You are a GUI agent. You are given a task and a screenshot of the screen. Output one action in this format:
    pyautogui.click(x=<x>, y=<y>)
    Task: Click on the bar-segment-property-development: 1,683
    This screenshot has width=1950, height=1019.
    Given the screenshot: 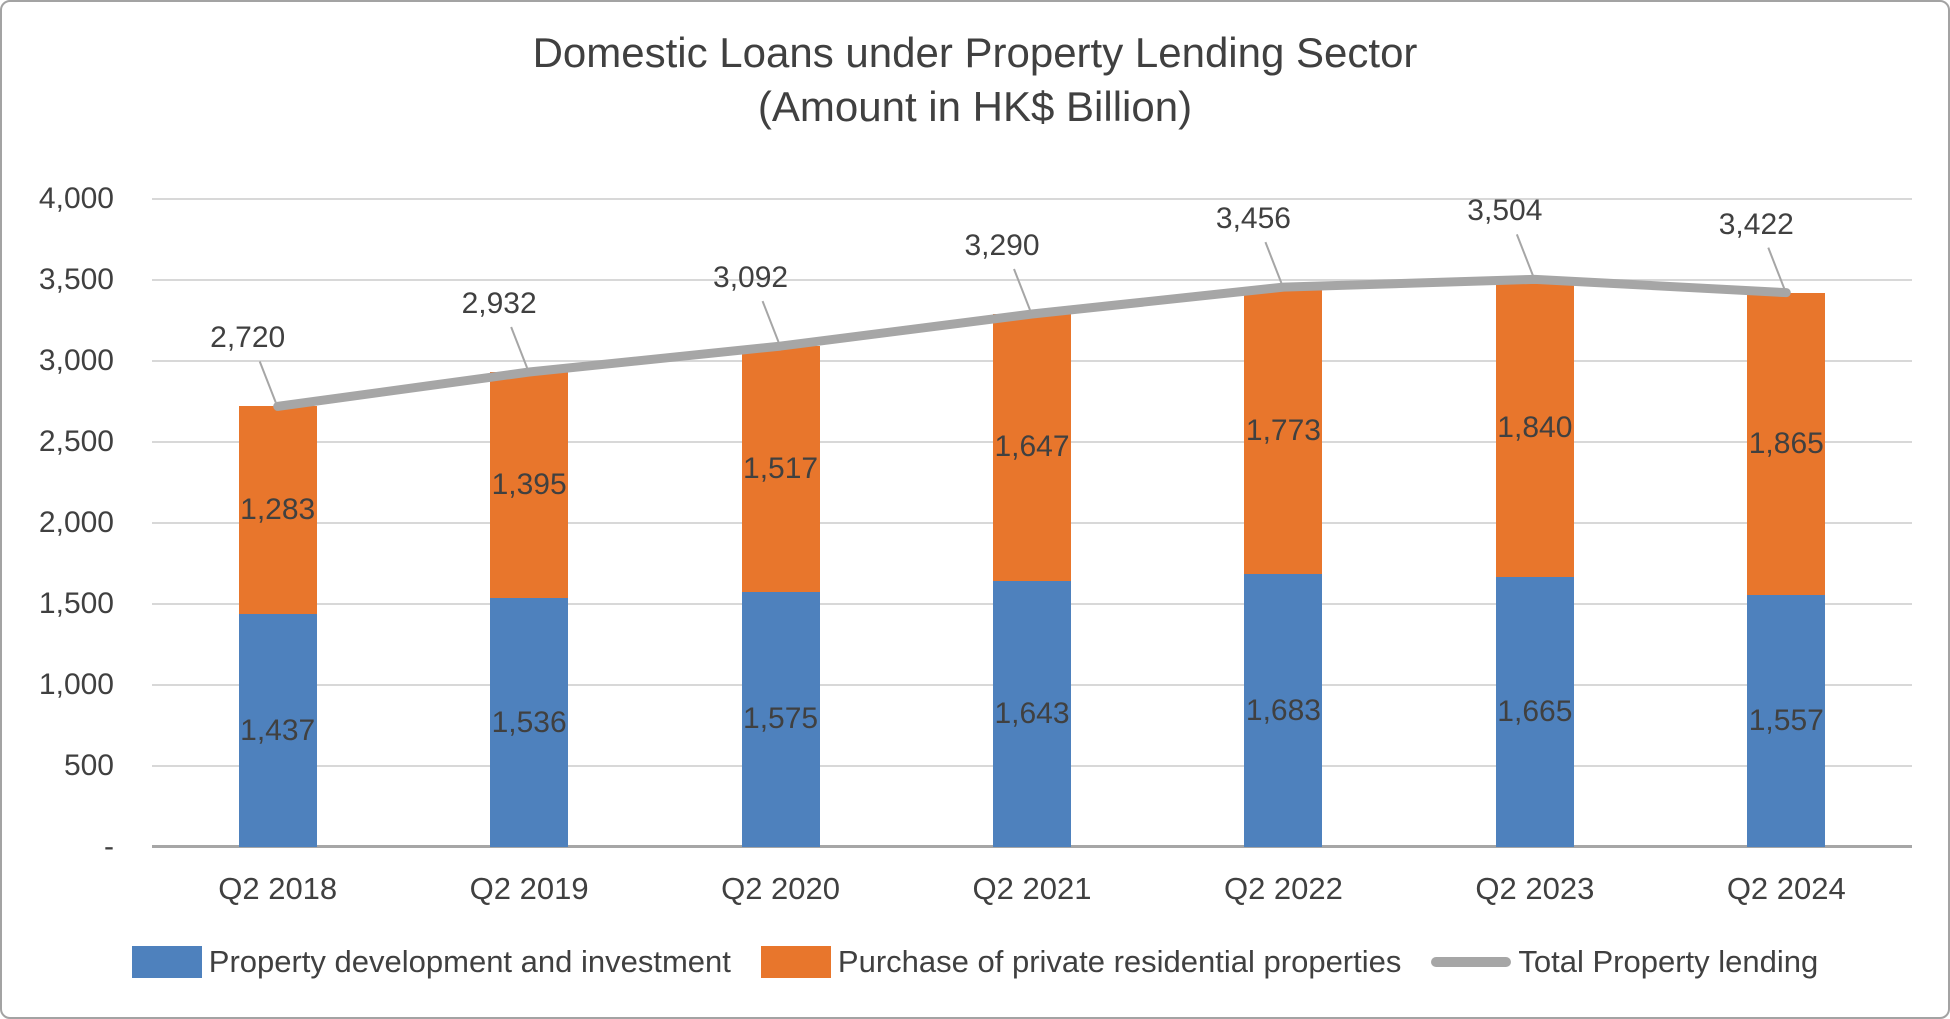 What is the action you would take?
    pyautogui.click(x=1283, y=710)
    